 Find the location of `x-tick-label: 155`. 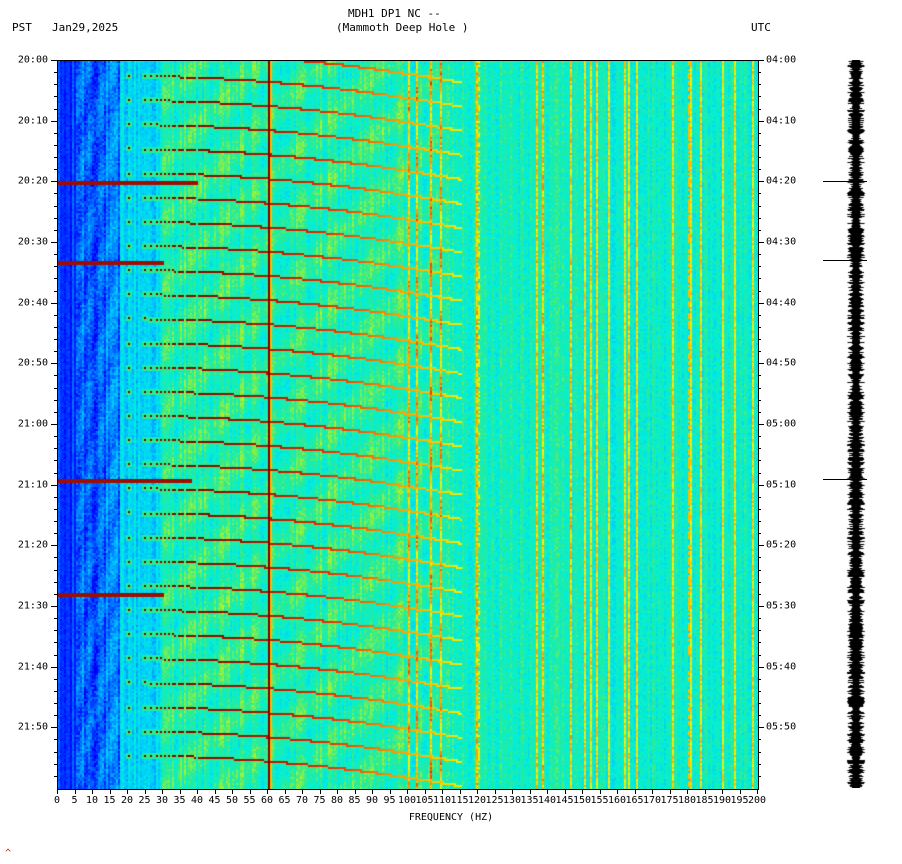

x-tick-label: 155 is located at coordinates (599, 800).